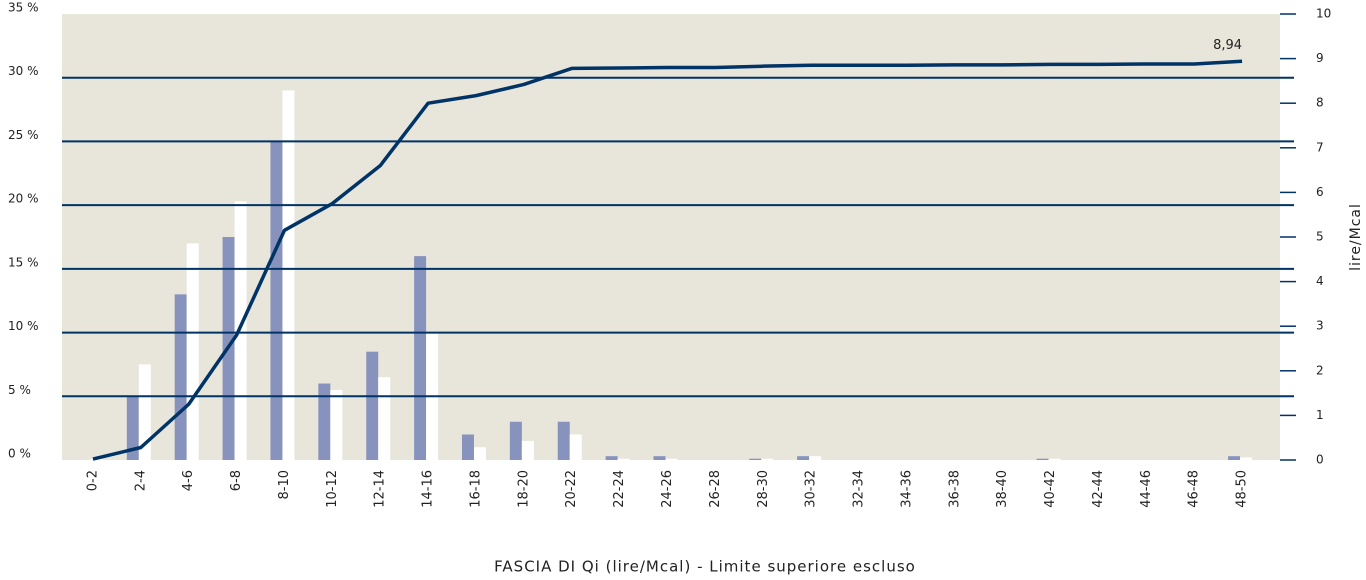  Describe the element at coordinates (475, 489) in the screenshot. I see `x-tick-label: 16-18` at that location.